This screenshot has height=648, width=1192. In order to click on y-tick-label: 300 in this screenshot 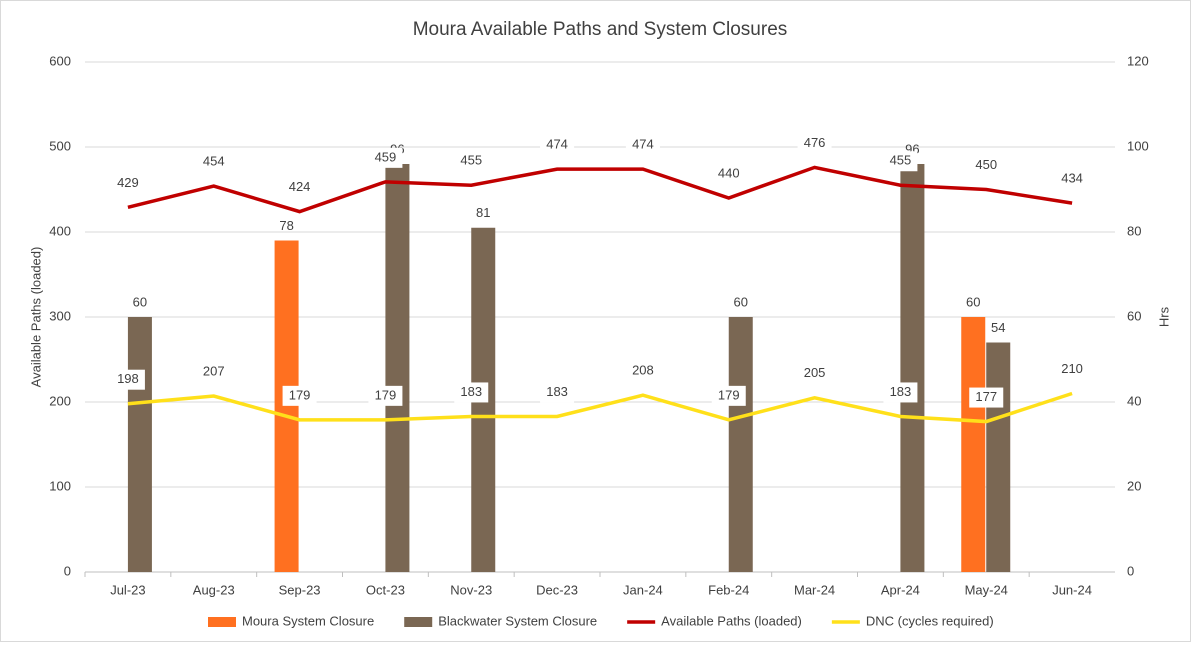, I will do `click(60, 315)`.